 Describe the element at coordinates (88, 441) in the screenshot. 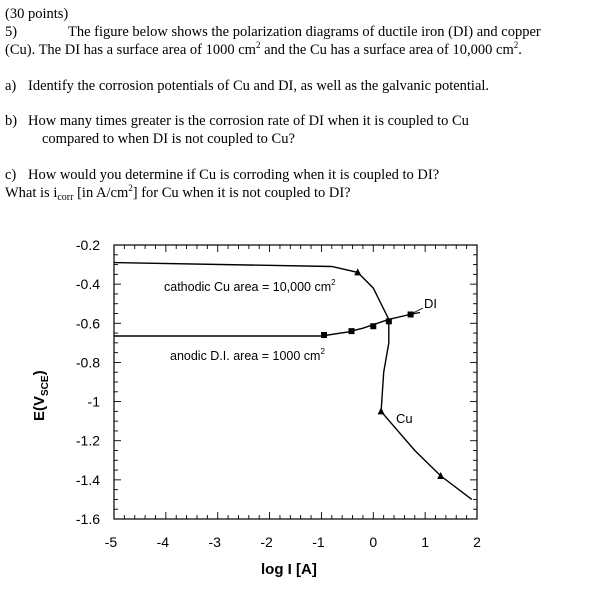

I see `y-tick-label: -1.2` at that location.